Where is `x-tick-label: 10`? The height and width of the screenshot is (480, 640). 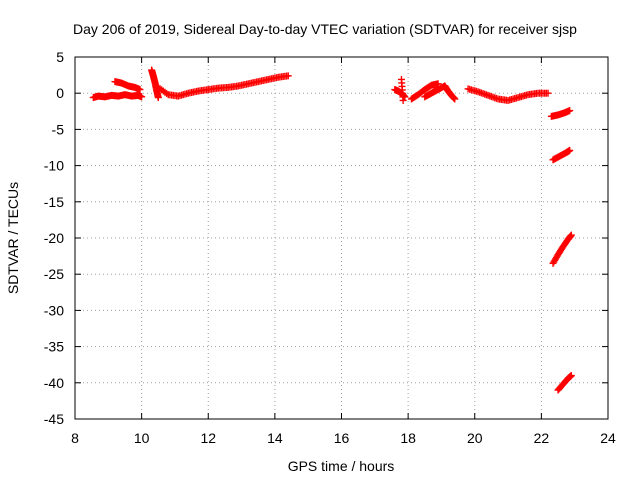
x-tick-label: 10 is located at coordinates (142, 438).